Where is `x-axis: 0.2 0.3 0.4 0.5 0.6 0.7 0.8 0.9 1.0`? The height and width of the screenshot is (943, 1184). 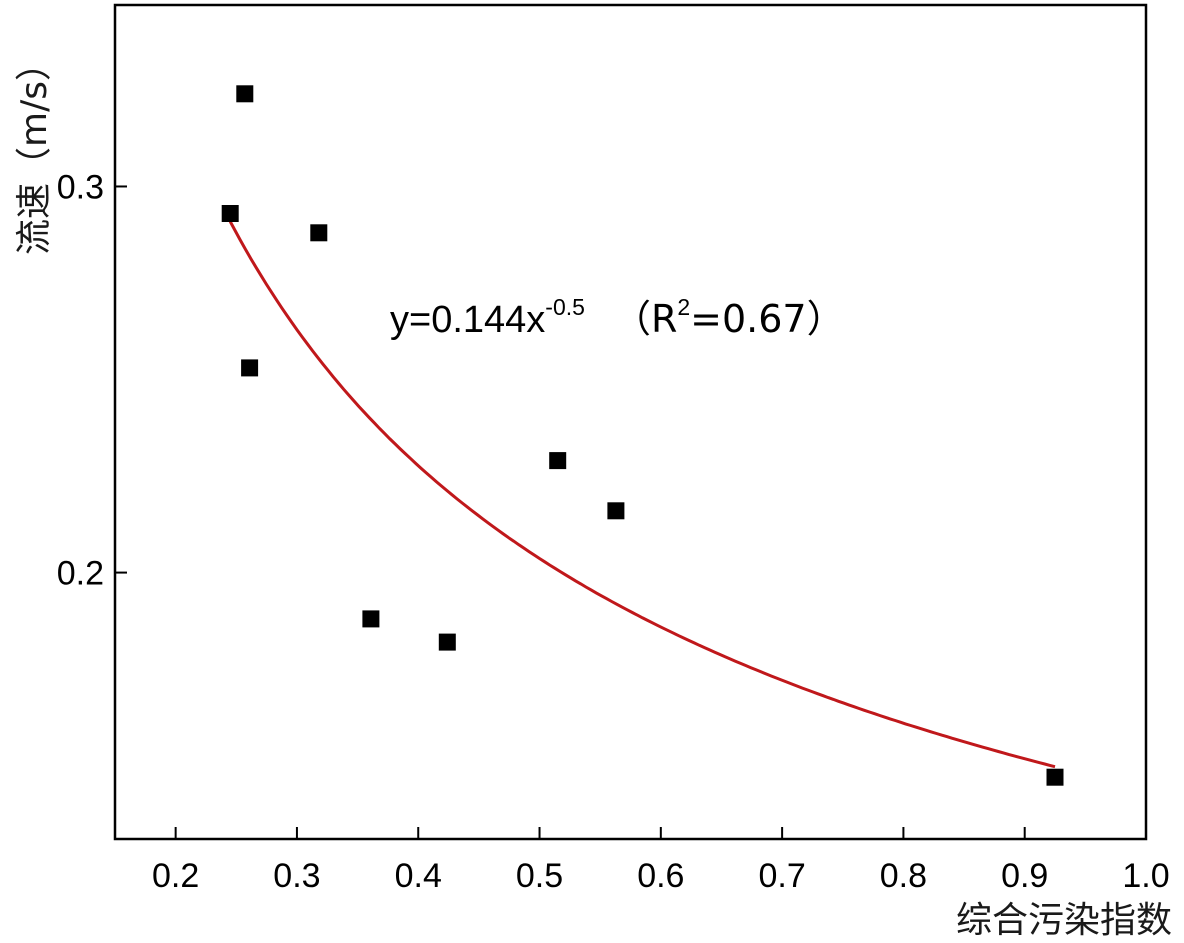
x-axis: 0.2 0.3 0.4 0.5 0.6 0.7 0.8 0.9 1.0 is located at coordinates (661, 861).